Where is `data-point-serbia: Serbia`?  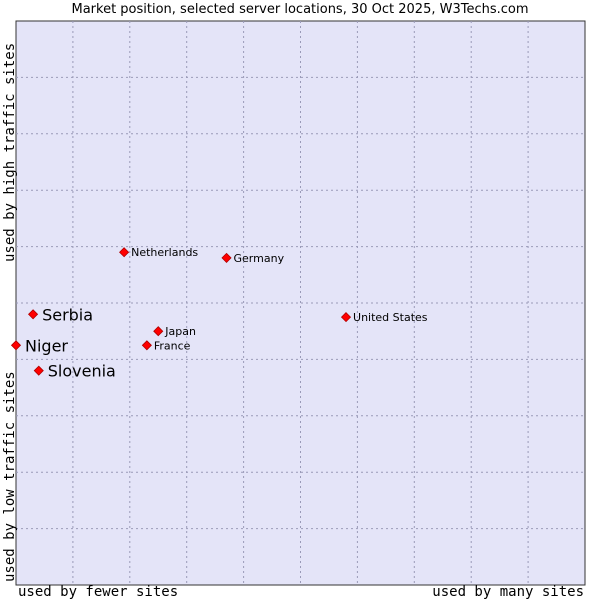
data-point-serbia: Serbia is located at coordinates (60, 314).